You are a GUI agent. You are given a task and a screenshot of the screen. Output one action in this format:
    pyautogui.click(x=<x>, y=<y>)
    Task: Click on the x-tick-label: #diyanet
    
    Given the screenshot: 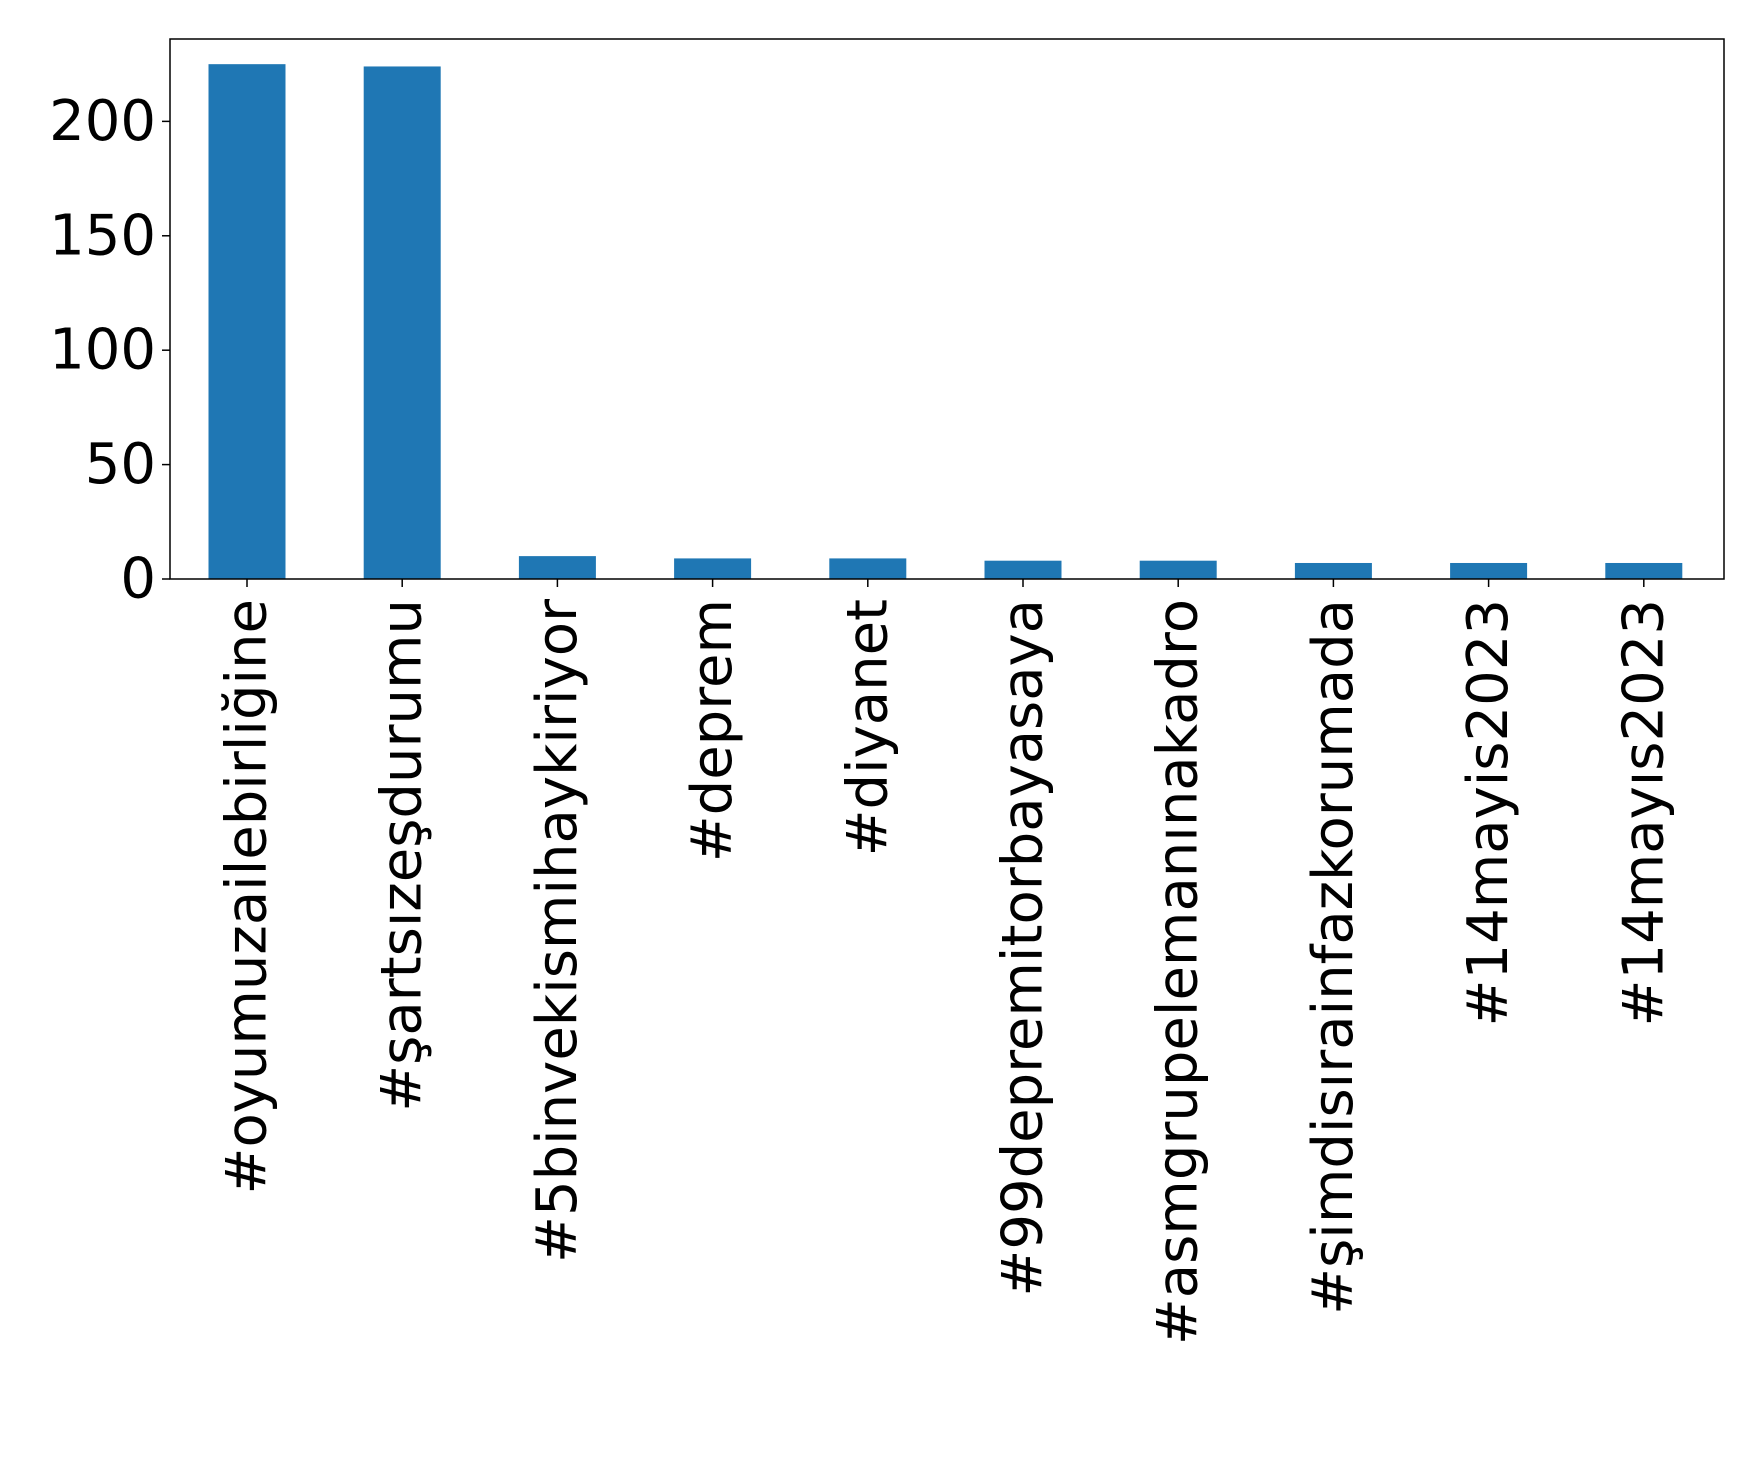 What is the action you would take?
    pyautogui.click(x=867, y=727)
    